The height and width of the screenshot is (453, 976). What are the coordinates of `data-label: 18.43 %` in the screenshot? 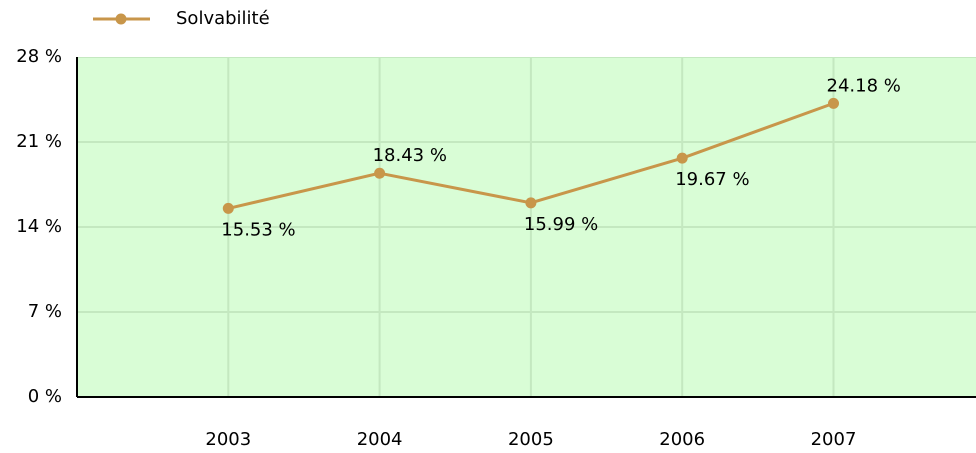 It's located at (410, 155).